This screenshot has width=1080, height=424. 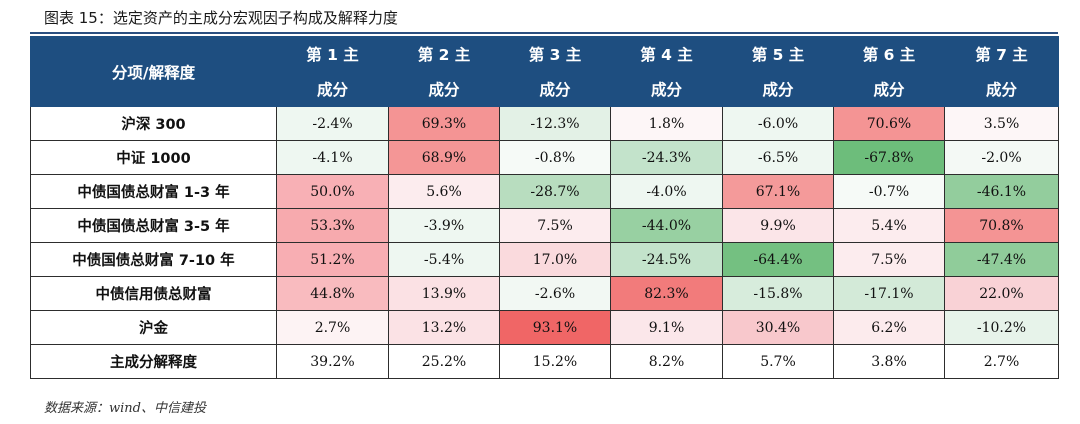 I want to click on value-cell: 30.4%, so click(x=778, y=327).